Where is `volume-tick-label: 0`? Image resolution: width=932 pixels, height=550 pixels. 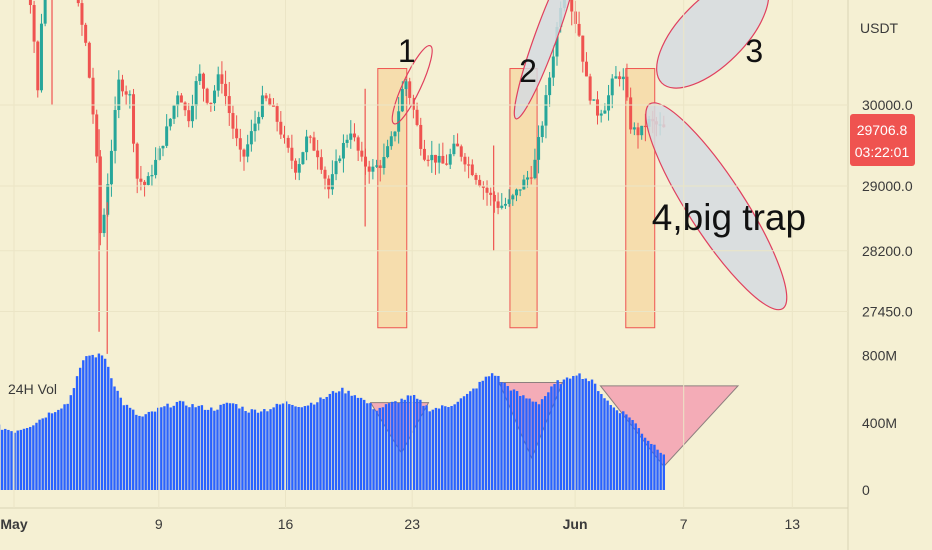
volume-tick-label: 0 is located at coordinates (866, 490).